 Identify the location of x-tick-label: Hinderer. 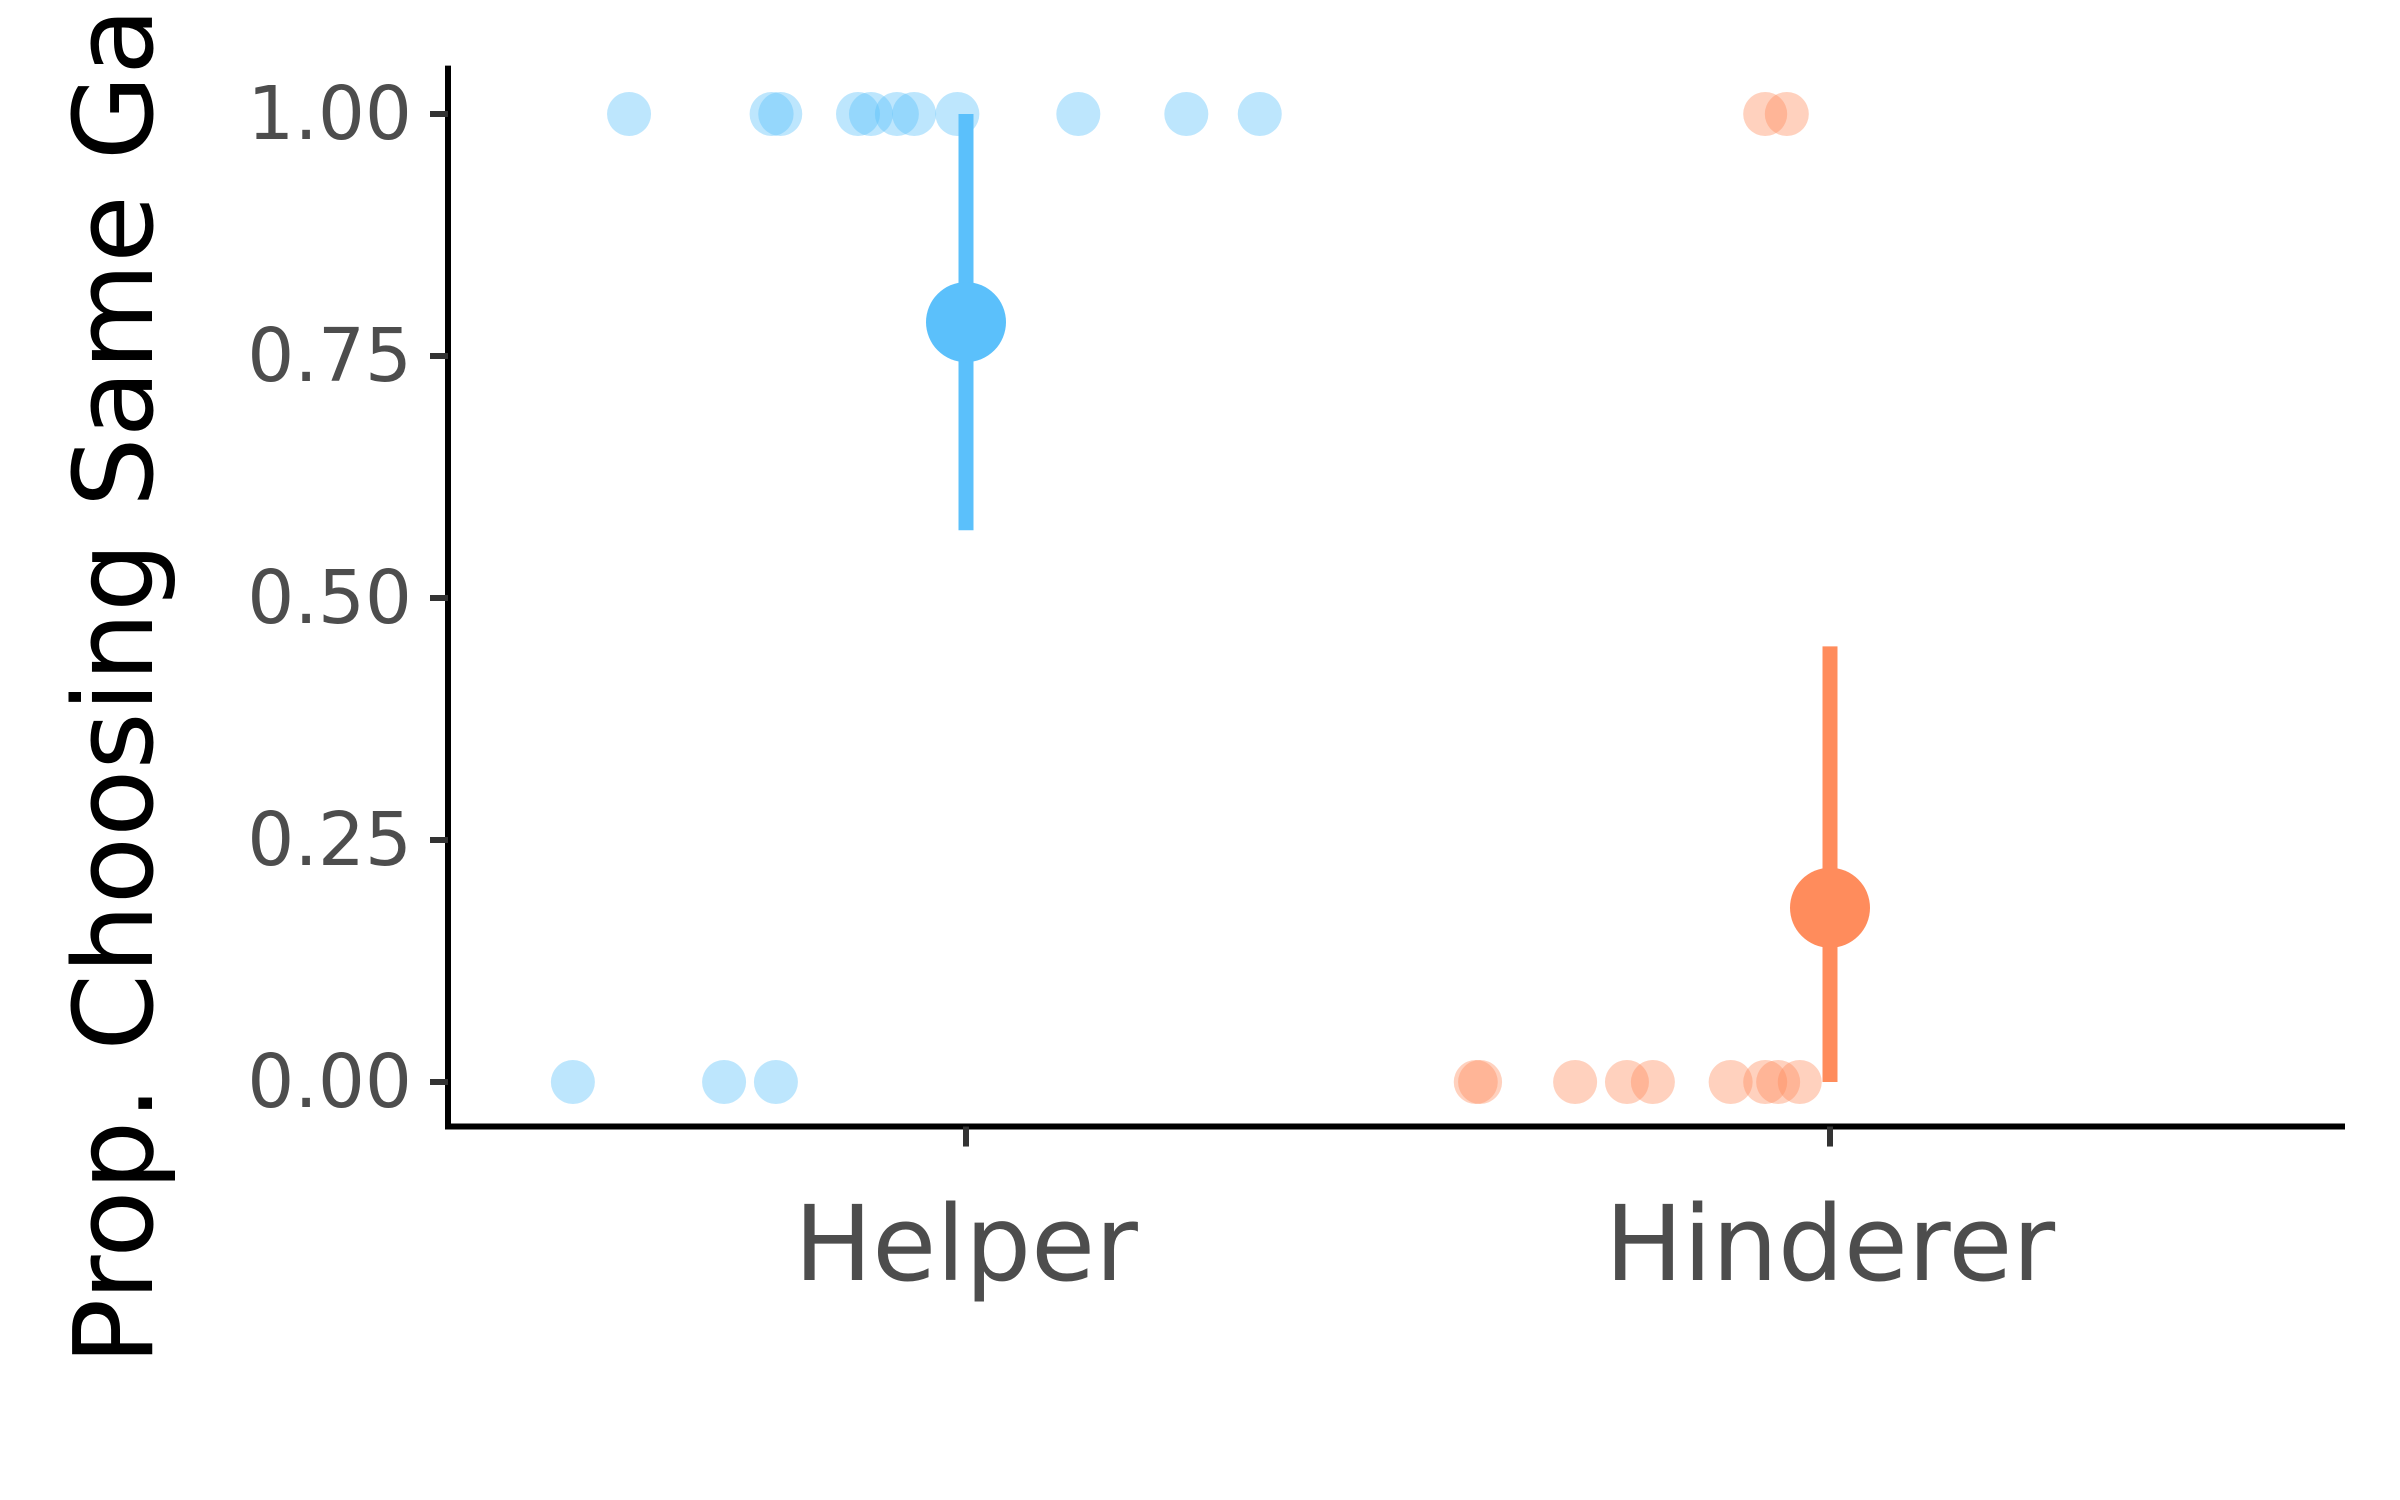
(1830, 1244).